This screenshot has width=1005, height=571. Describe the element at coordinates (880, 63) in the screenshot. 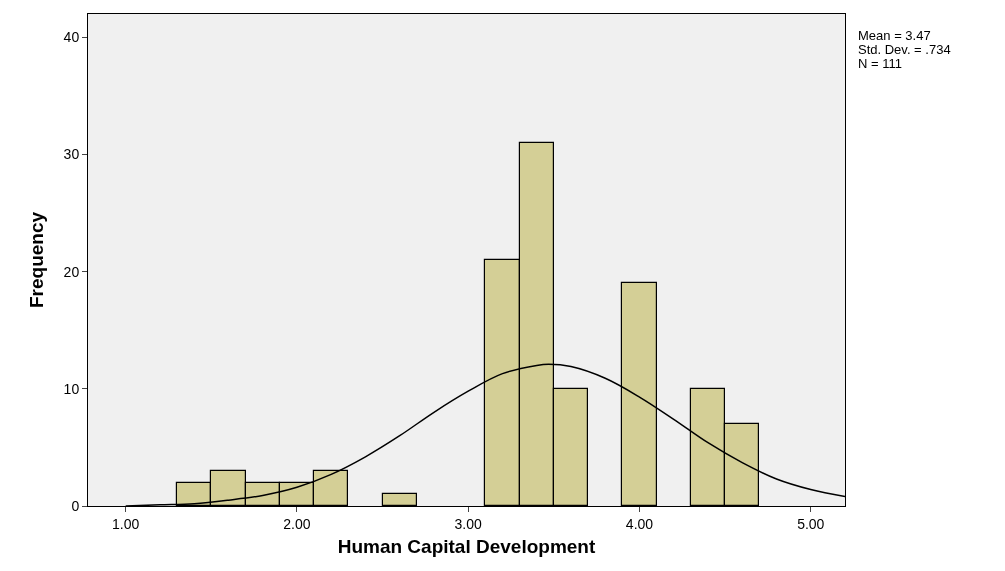

I see `text: N = 111` at that location.